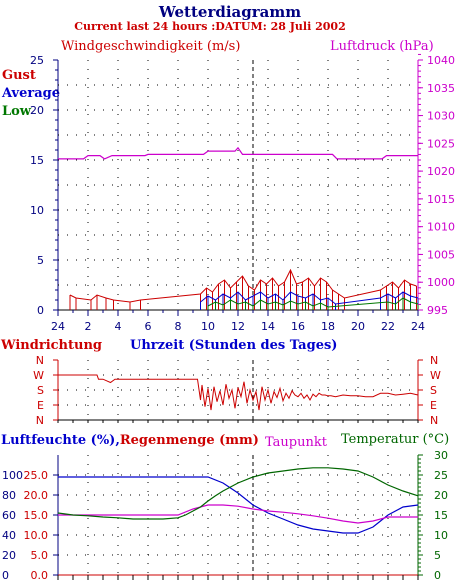  Describe the element at coordinates (437, 575) in the screenshot. I see `temperature-ytick-label: 0` at that location.